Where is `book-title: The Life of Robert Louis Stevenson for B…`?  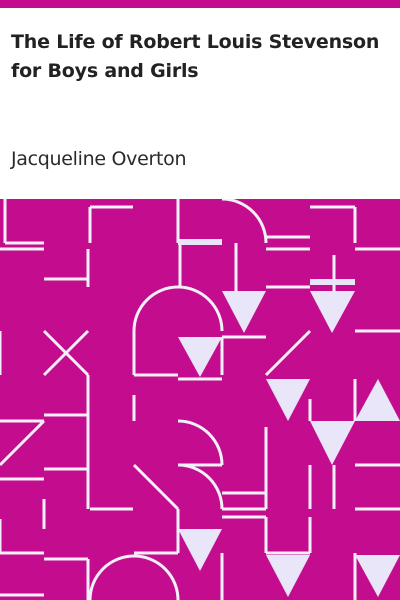
book-title: The Life of Robert Louis Stevenson for B… is located at coordinates (195, 56).